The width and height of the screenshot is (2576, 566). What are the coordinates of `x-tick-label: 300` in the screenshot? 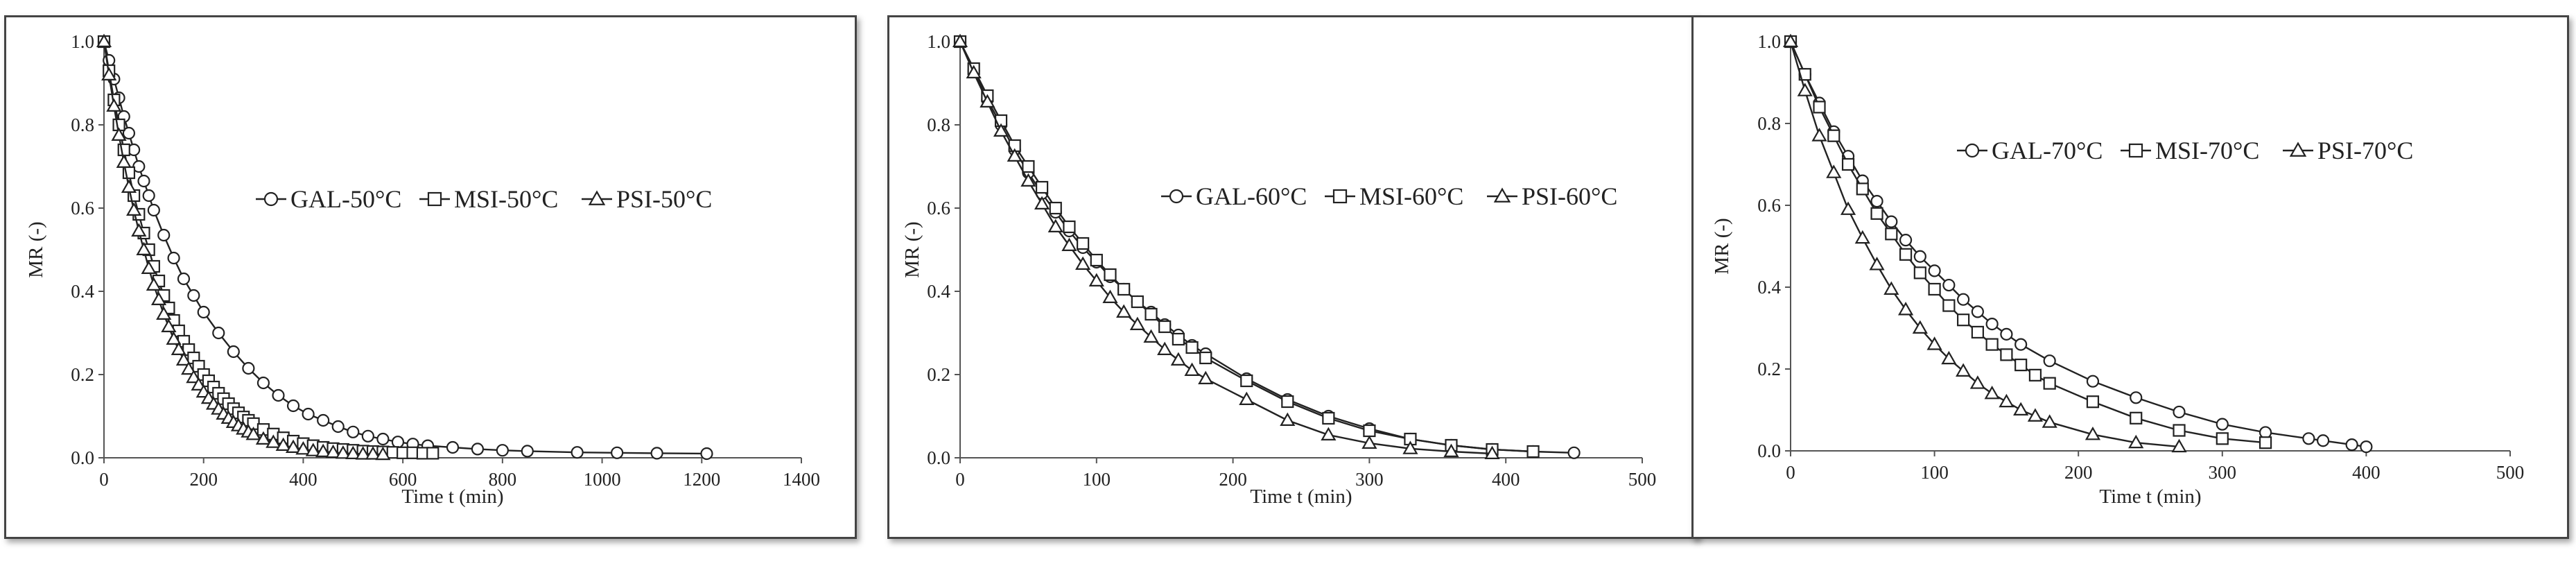 It's located at (1369, 479).